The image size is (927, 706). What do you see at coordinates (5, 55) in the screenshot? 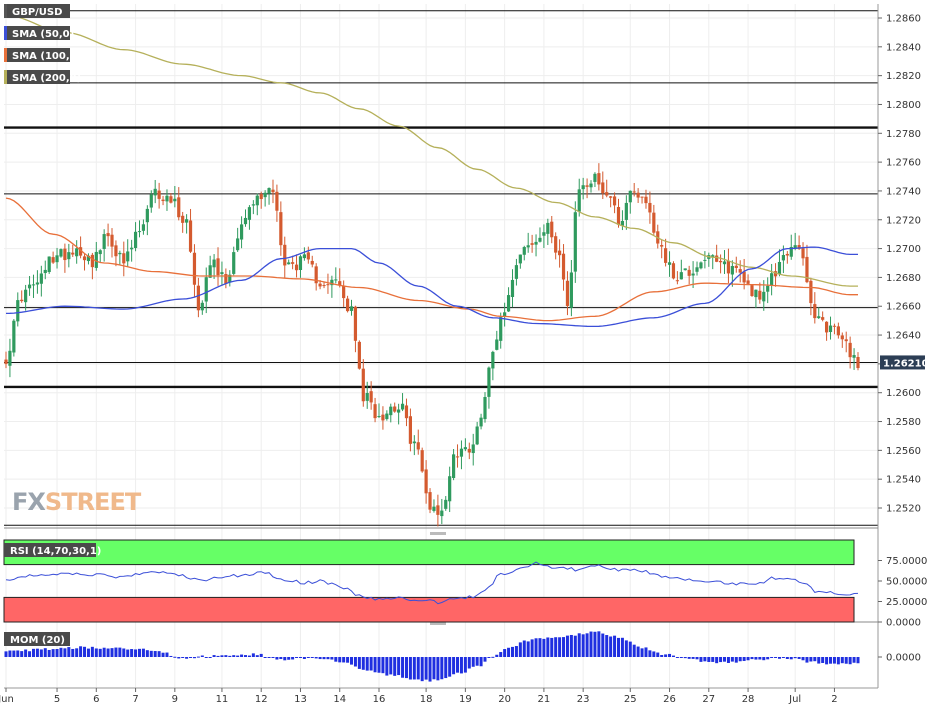
I see `legend-color-swatch` at bounding box center [5, 55].